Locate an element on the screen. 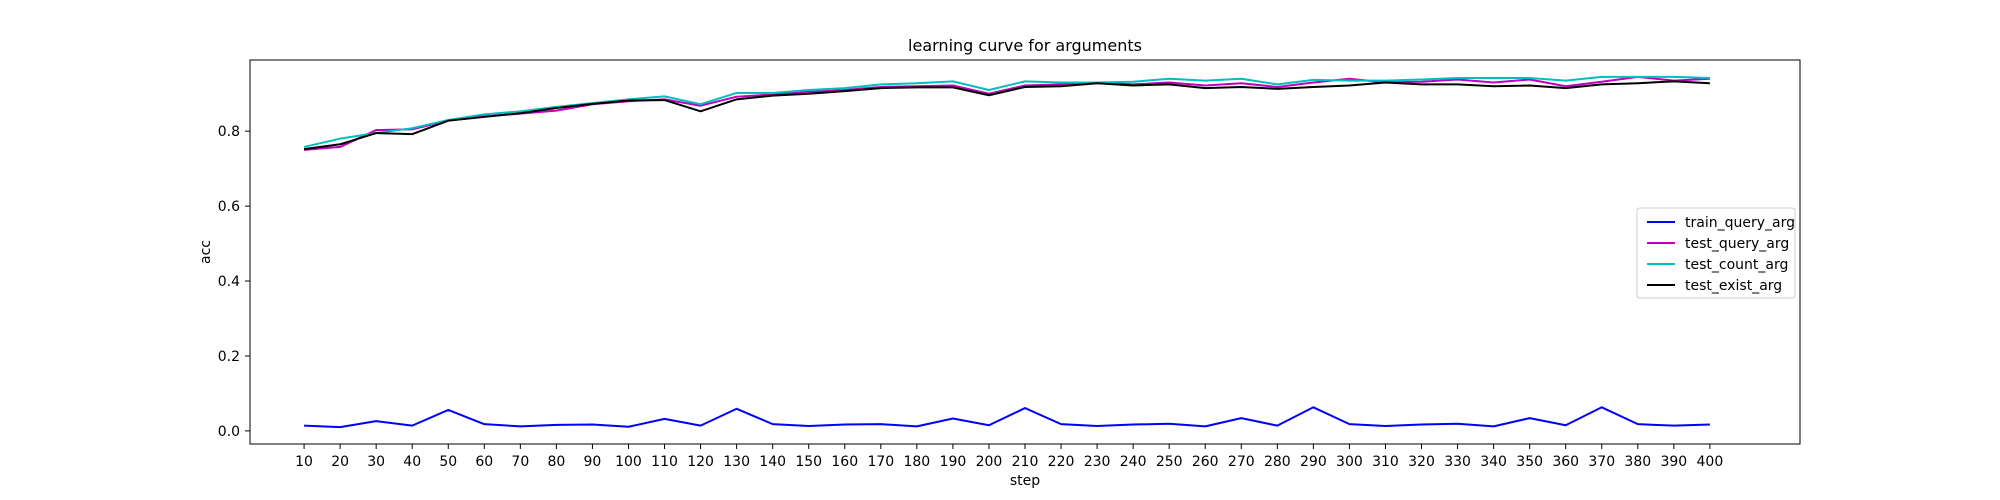  x-tick-label: 230 is located at coordinates (1097, 462).